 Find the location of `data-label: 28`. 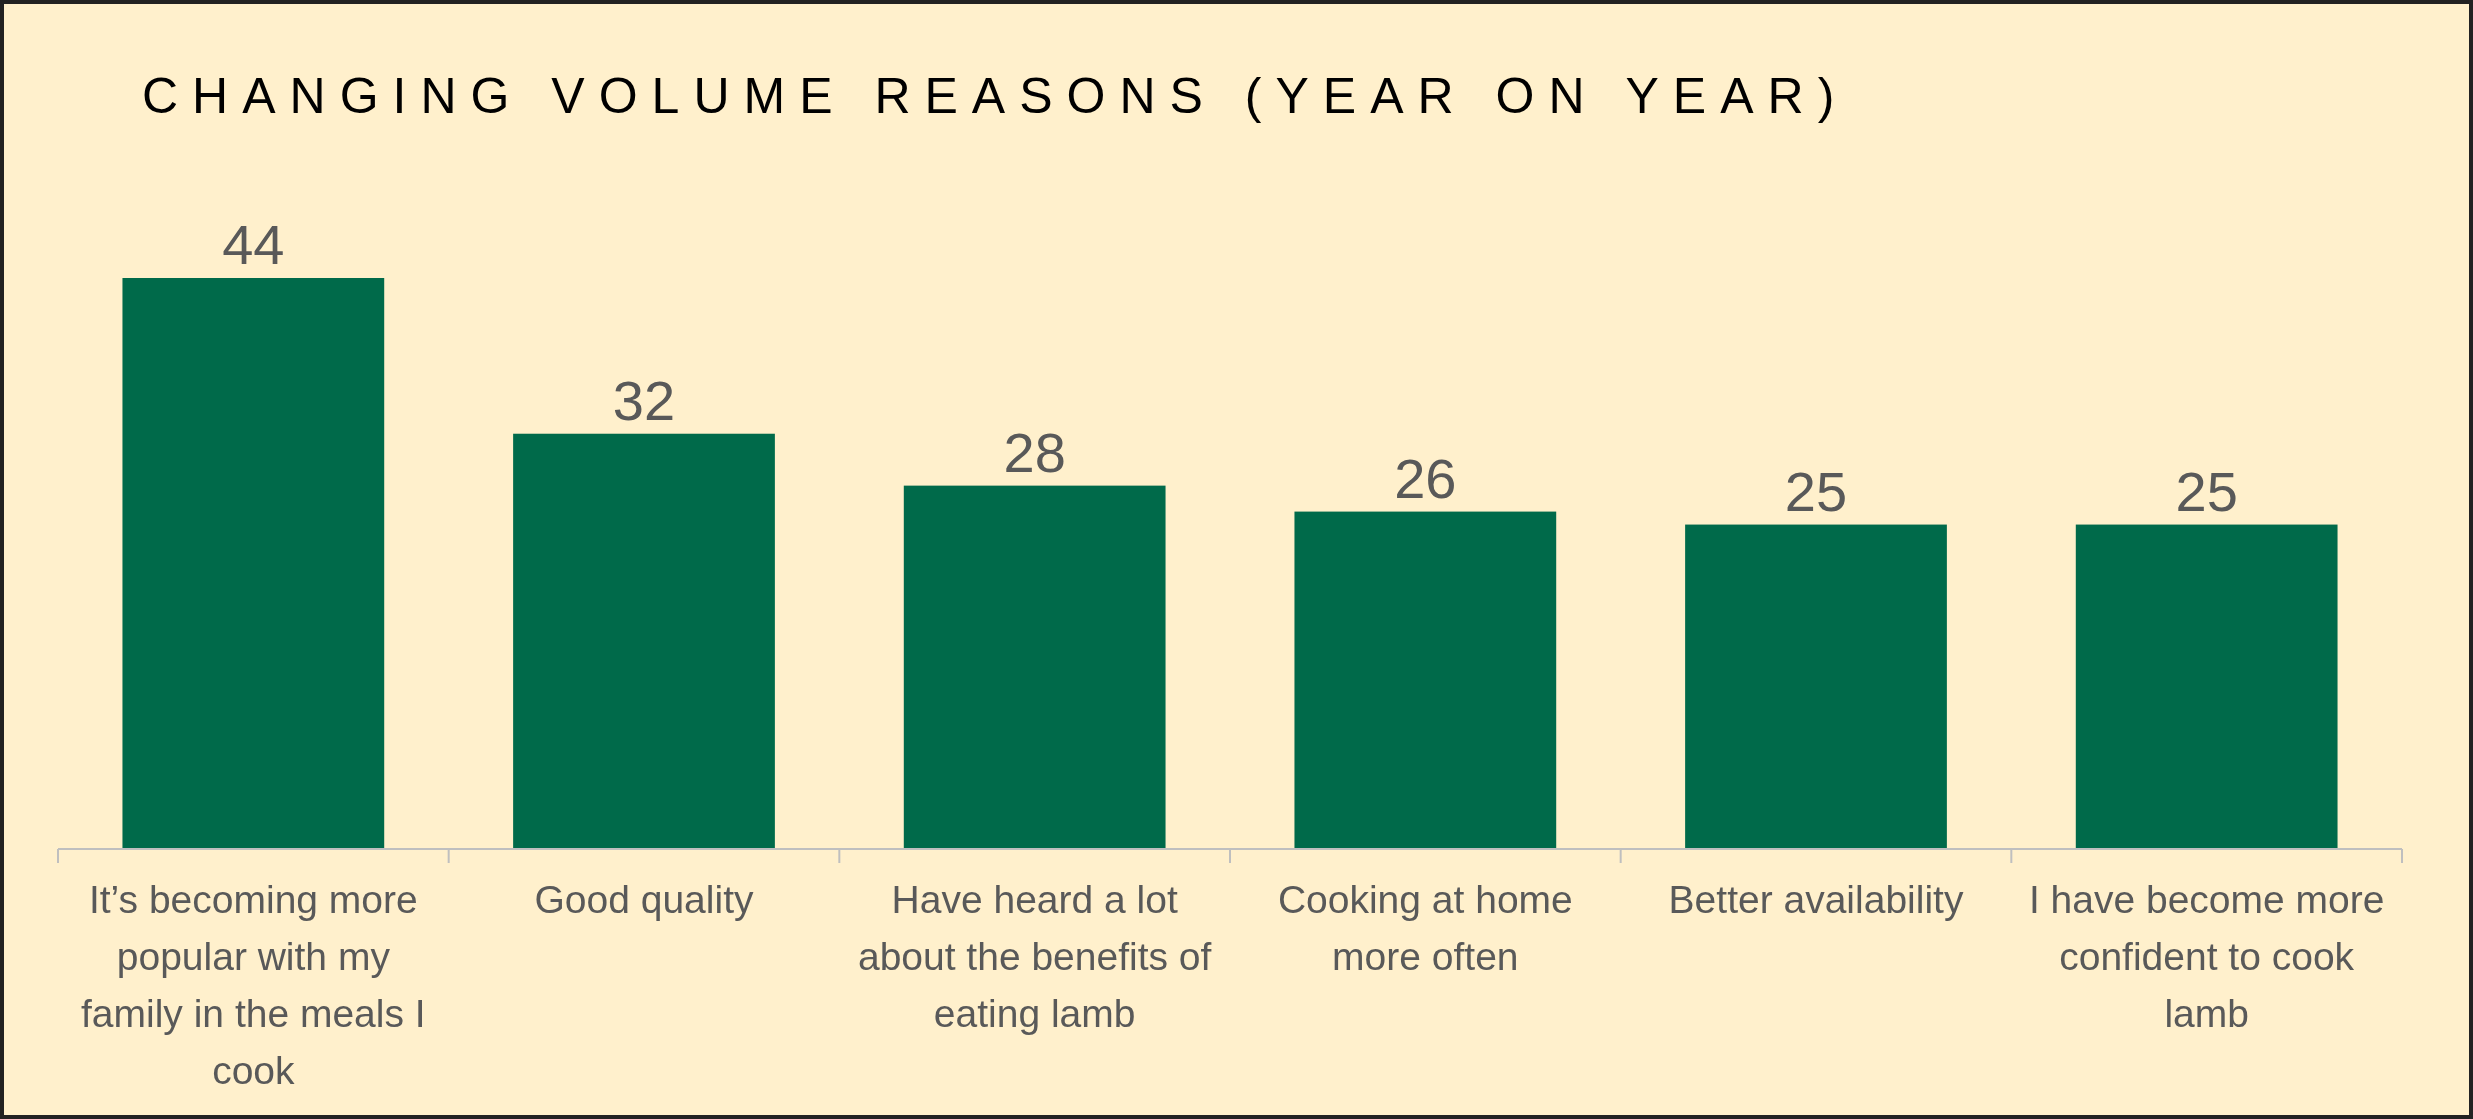

data-label: 28 is located at coordinates (1034, 452).